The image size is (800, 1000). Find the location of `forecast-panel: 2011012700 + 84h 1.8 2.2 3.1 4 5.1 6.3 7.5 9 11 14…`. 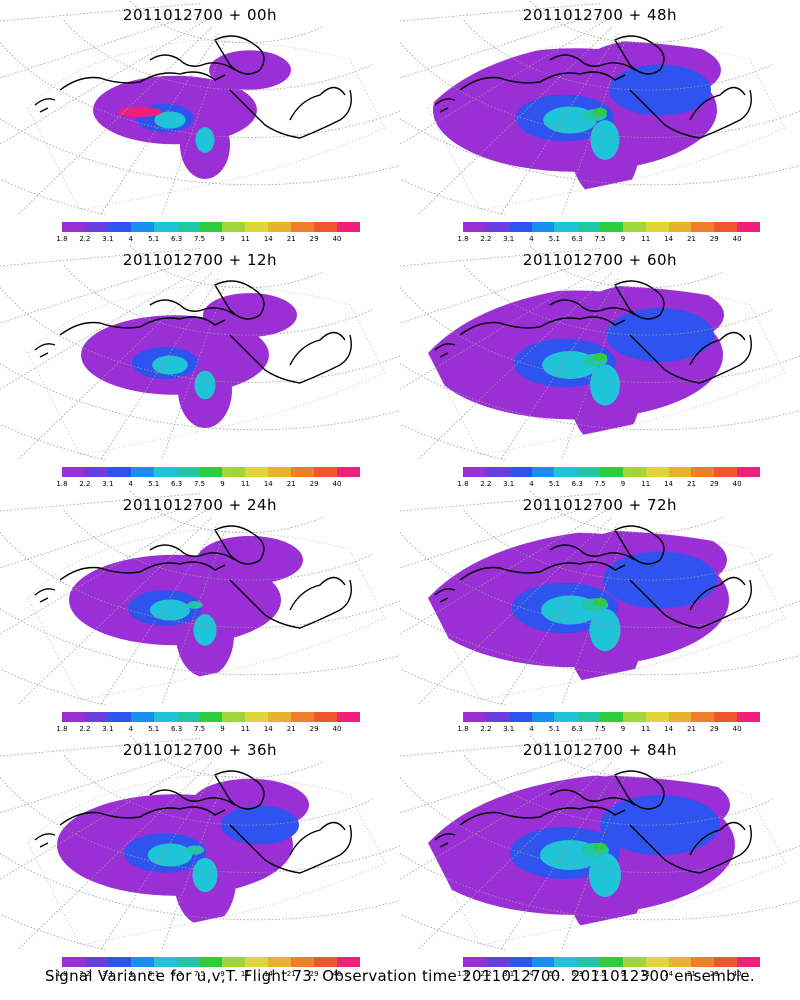

forecast-panel: 2011012700 + 84h 1.8 2.2 3.1 4 5.1 6.3 7.5 9 11 14… is located at coordinates (600, 857).